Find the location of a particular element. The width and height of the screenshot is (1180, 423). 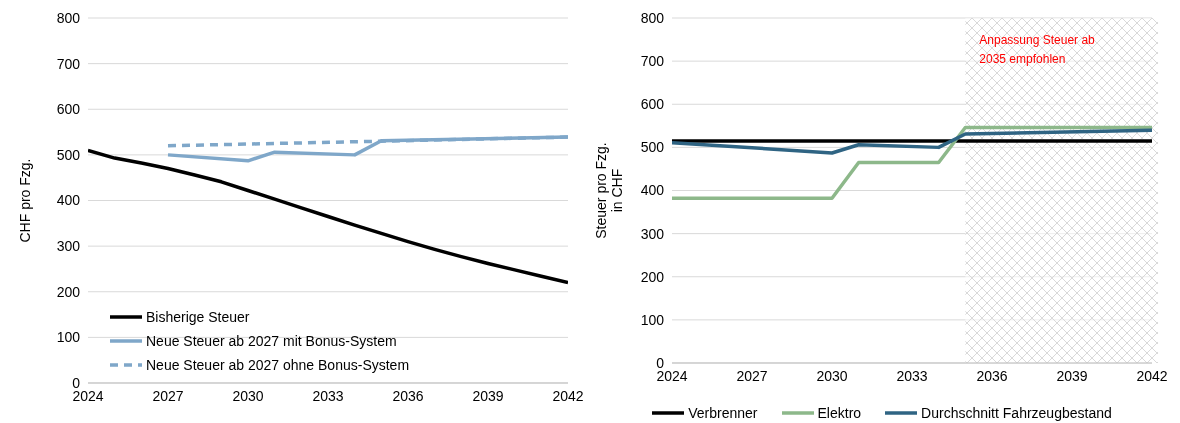

band-label: Anpassung Steuer ab 2035 empfohlen is located at coordinates (1037, 49).